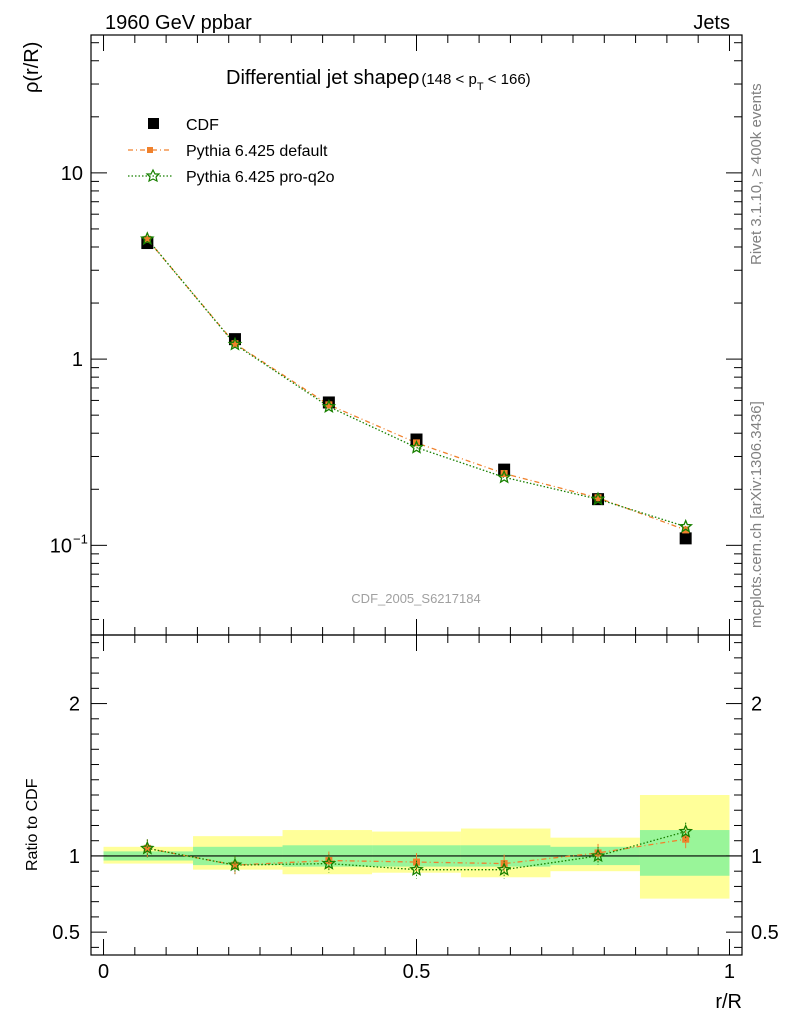  I want to click on legend-cdf-label: CDF, so click(202, 125).